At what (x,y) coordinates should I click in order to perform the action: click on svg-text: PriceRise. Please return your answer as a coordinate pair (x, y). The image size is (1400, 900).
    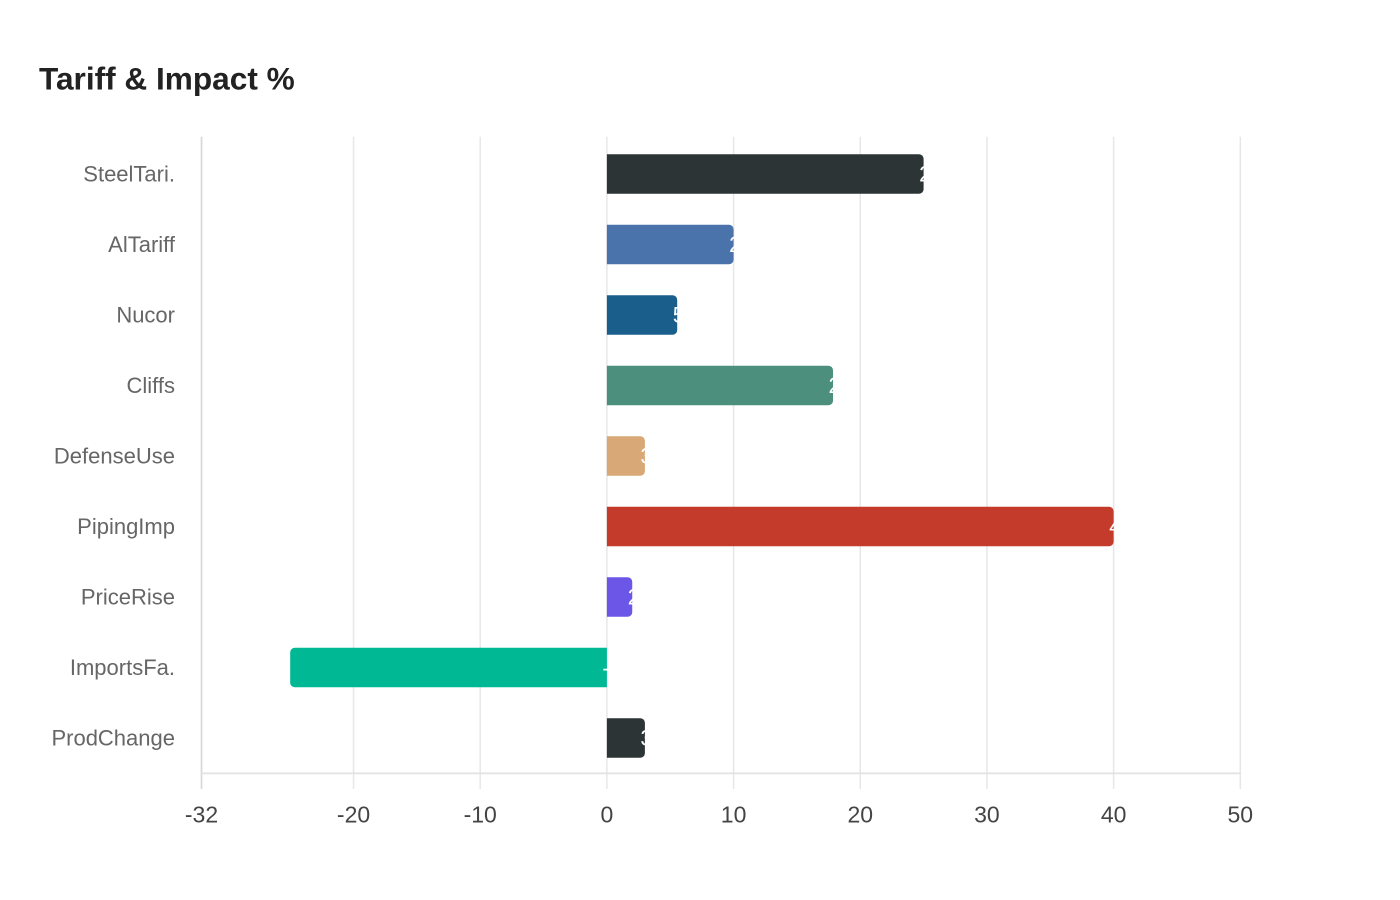
    Looking at the image, I should click on (128, 597).